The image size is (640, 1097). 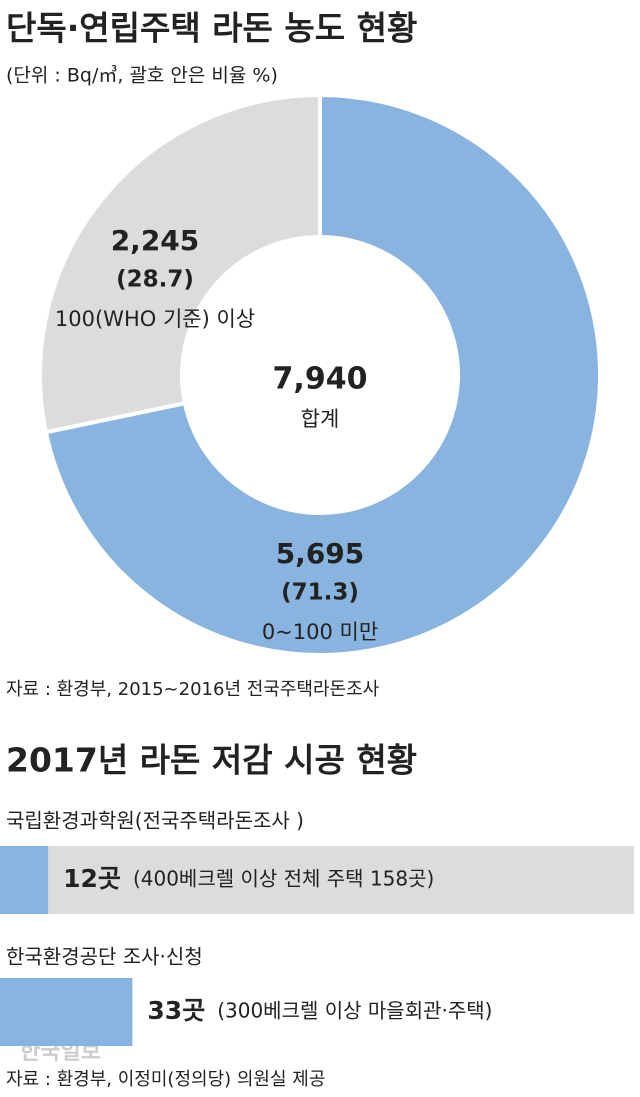 What do you see at coordinates (176, 1010) in the screenshot?
I see `value-label: 33곳` at bounding box center [176, 1010].